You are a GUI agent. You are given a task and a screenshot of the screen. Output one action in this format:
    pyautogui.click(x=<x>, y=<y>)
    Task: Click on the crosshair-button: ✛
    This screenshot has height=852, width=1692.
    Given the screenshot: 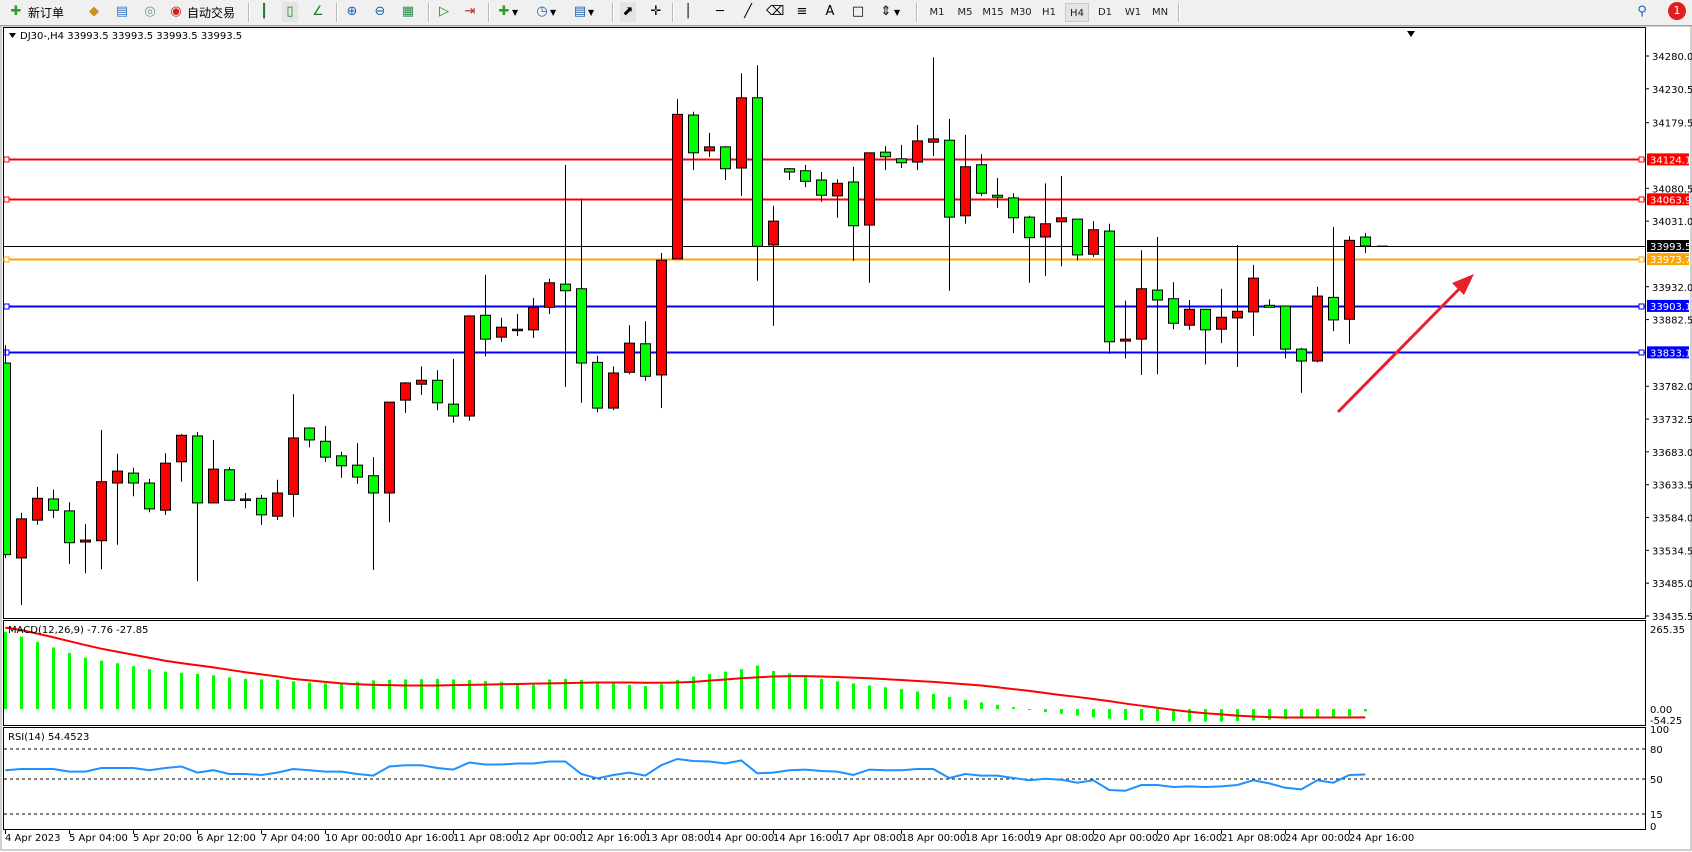 What is the action you would take?
    pyautogui.click(x=656, y=12)
    